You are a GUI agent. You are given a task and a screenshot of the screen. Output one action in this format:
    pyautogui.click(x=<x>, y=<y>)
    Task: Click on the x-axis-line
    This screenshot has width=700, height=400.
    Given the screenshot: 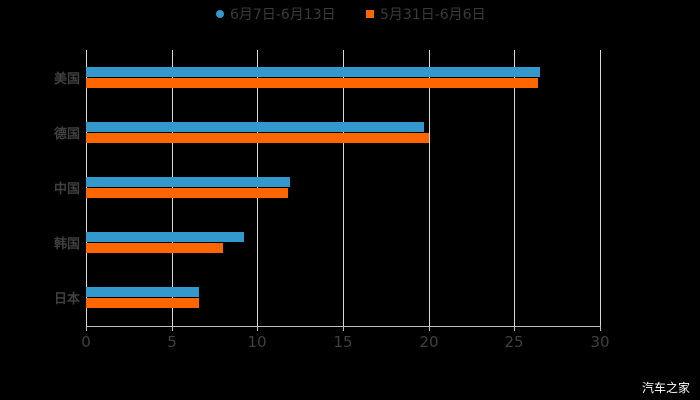 What is the action you would take?
    pyautogui.click(x=343, y=326)
    